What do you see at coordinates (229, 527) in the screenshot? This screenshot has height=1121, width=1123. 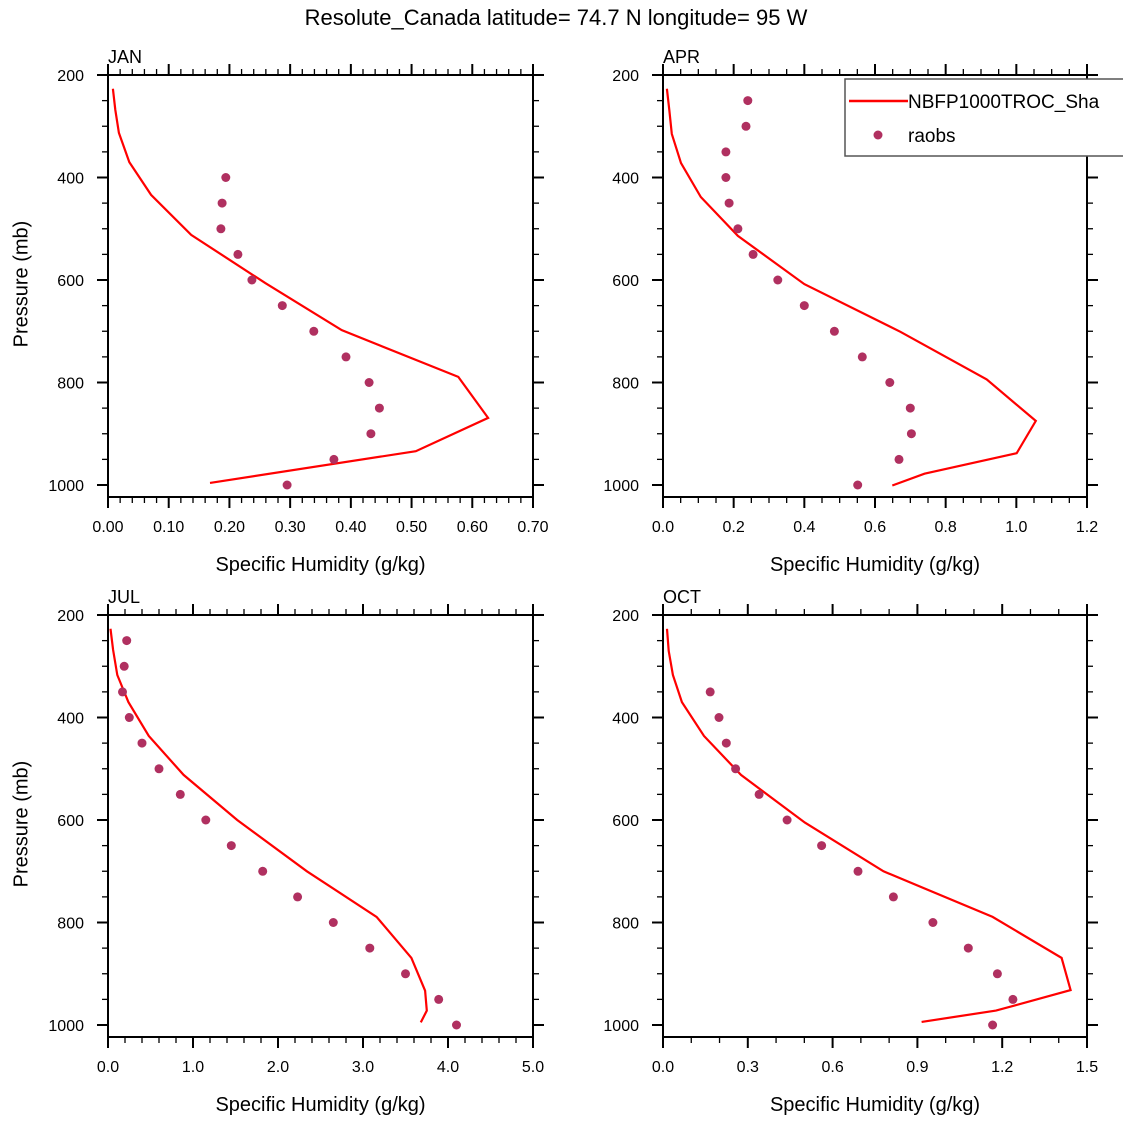 I see `x-tick-label: 0.20` at bounding box center [229, 527].